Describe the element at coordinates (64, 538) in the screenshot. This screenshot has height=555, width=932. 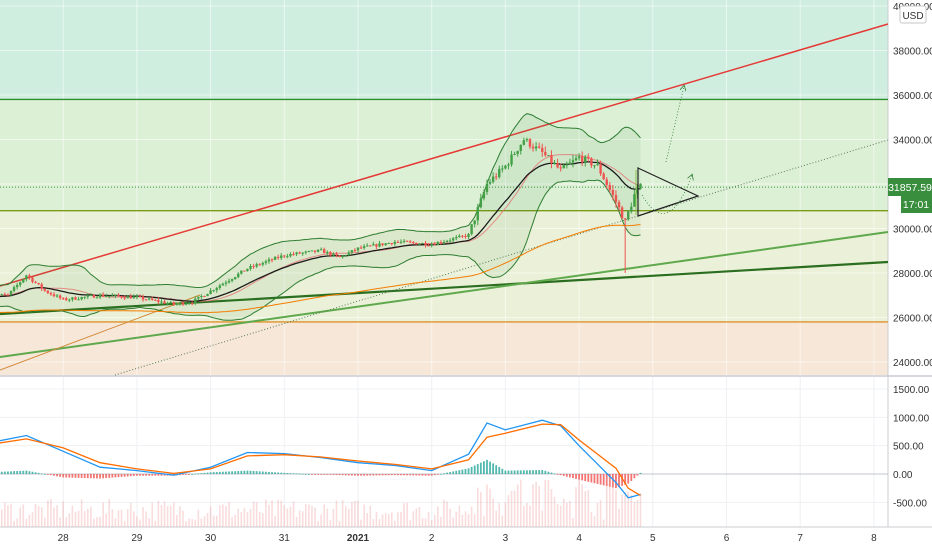
I see `time-tick-label: 28` at that location.